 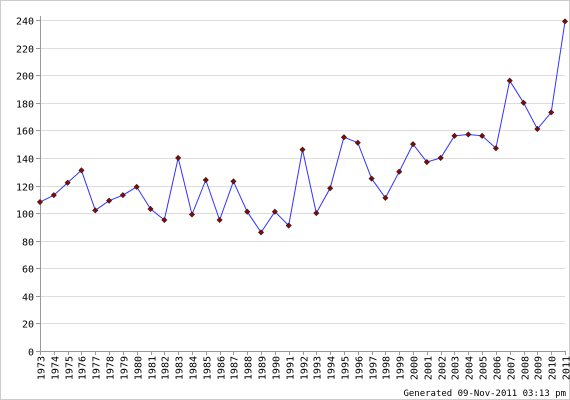 I want to click on x-tick-label: 1994, so click(x=332, y=368).